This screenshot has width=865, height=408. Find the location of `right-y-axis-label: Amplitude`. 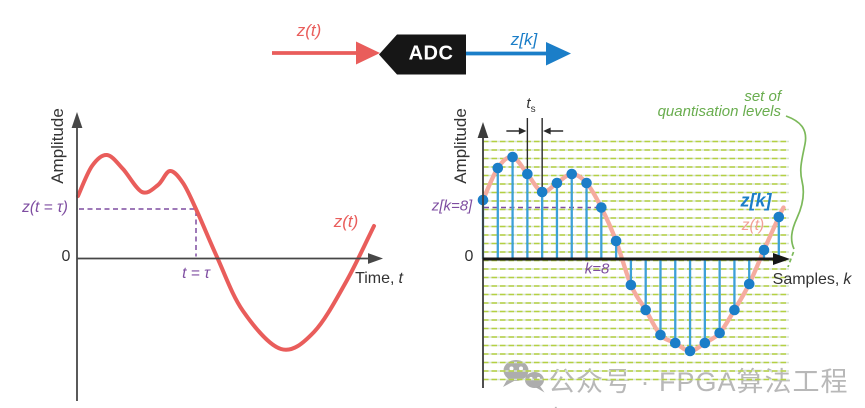

right-y-axis-label: Amplitude is located at coordinates (460, 146).